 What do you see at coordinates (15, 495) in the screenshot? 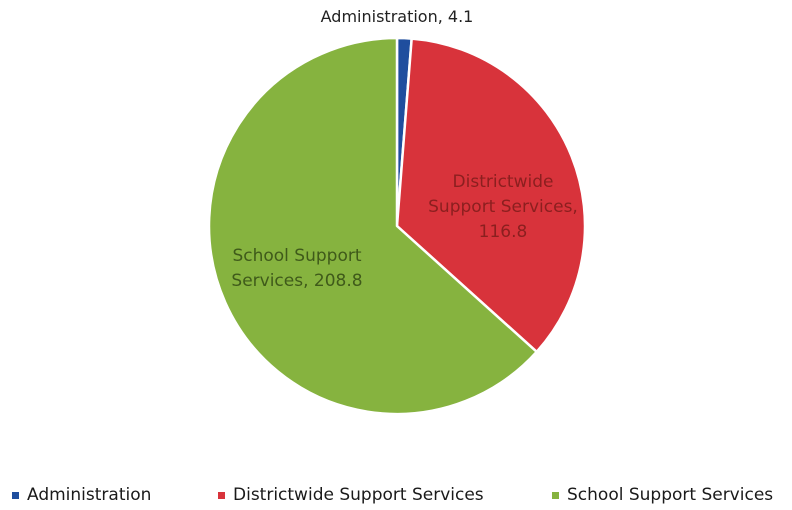
I see `legend-swatch-administration` at bounding box center [15, 495].